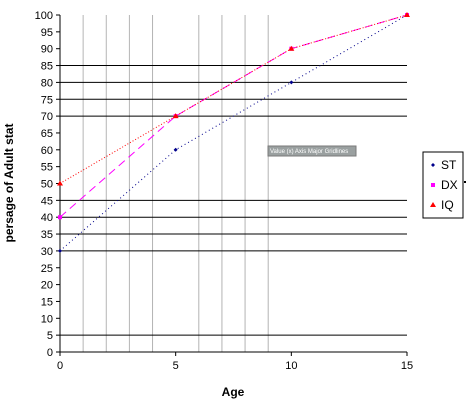 Image resolution: width=467 pixels, height=405 pixels. I want to click on y-tick-label: 70, so click(47, 117).